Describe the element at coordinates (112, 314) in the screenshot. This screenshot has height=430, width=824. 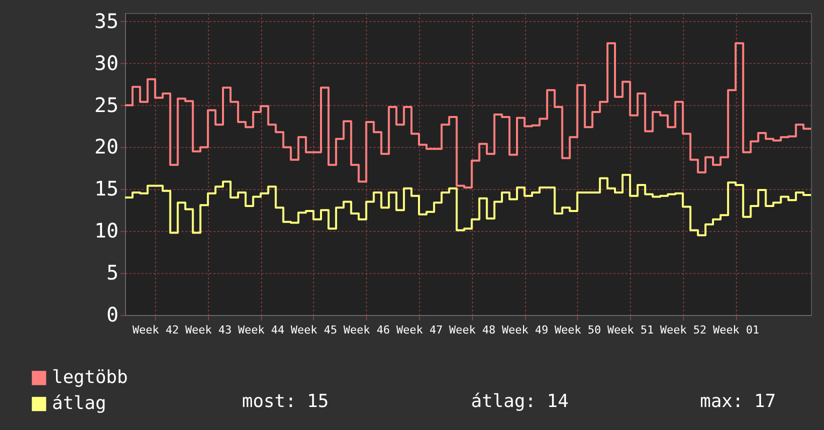
I see `y-tick-label: 0` at that location.